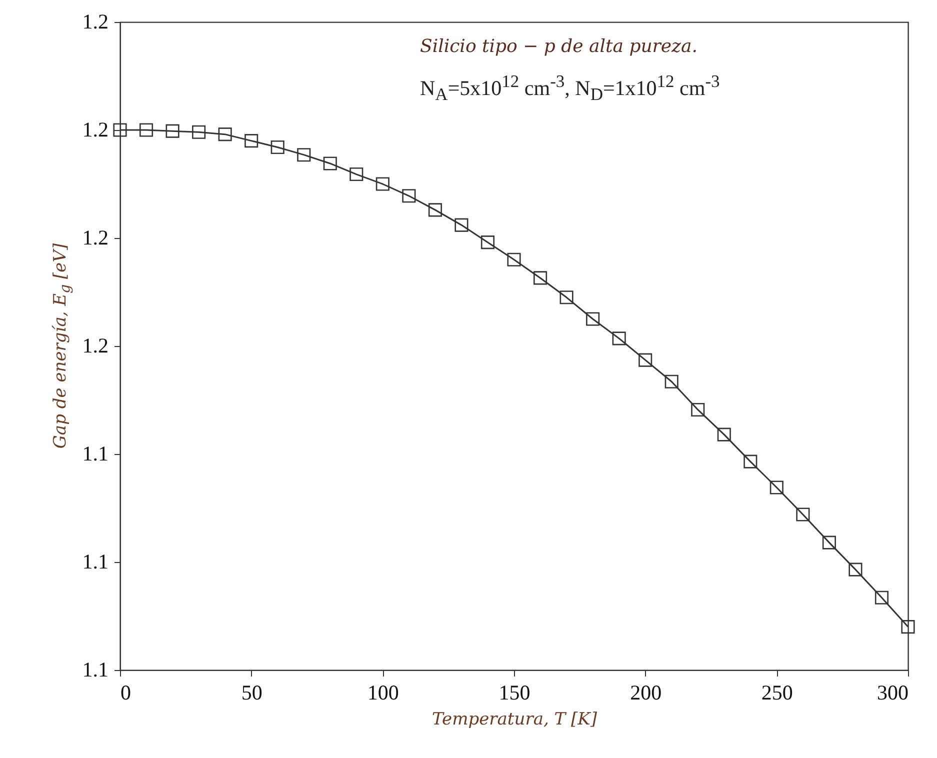 The height and width of the screenshot is (758, 937). What do you see at coordinates (892, 692) in the screenshot?
I see `x-tick-label: 300` at bounding box center [892, 692].